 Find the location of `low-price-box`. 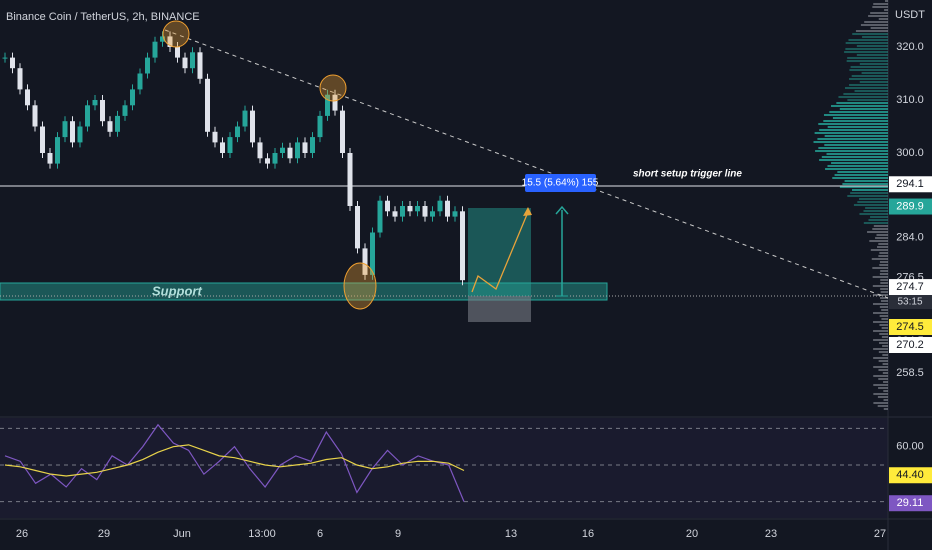

low-price-box is located at coordinates (910, 345).